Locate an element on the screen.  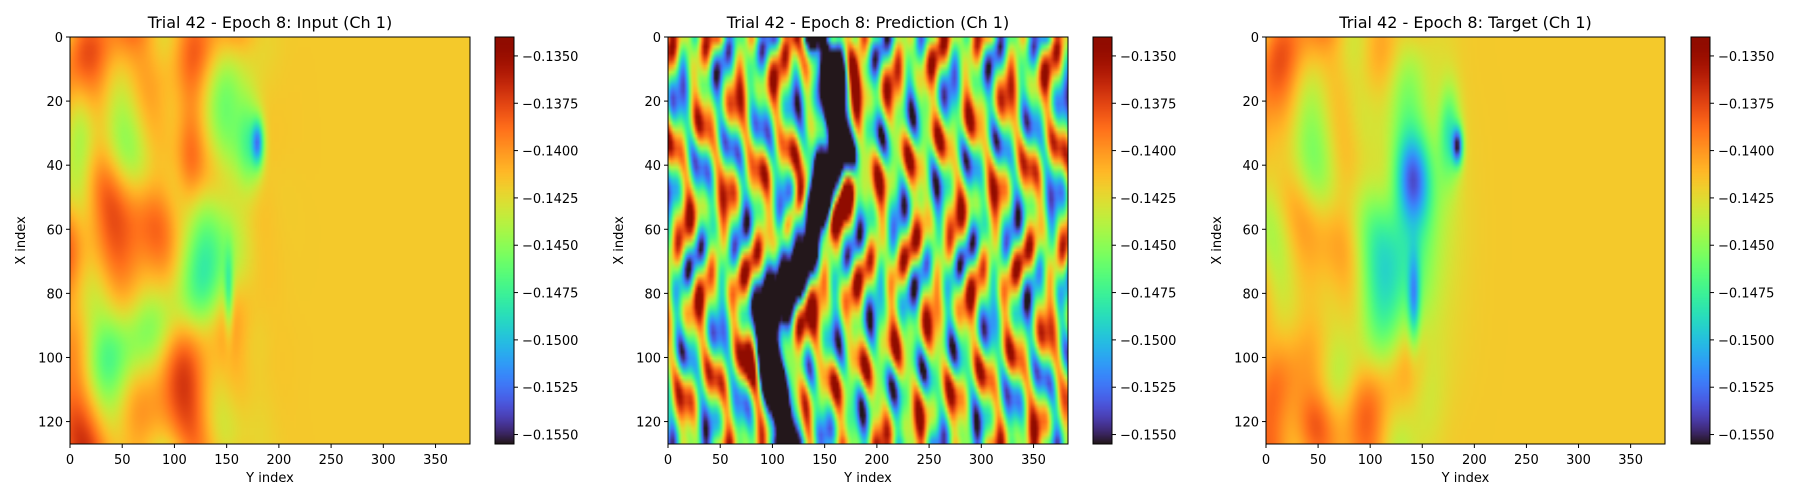
chart-title: Trial 42 - Epoch 8: Prediction (Ch 1) is located at coordinates (867, 22).